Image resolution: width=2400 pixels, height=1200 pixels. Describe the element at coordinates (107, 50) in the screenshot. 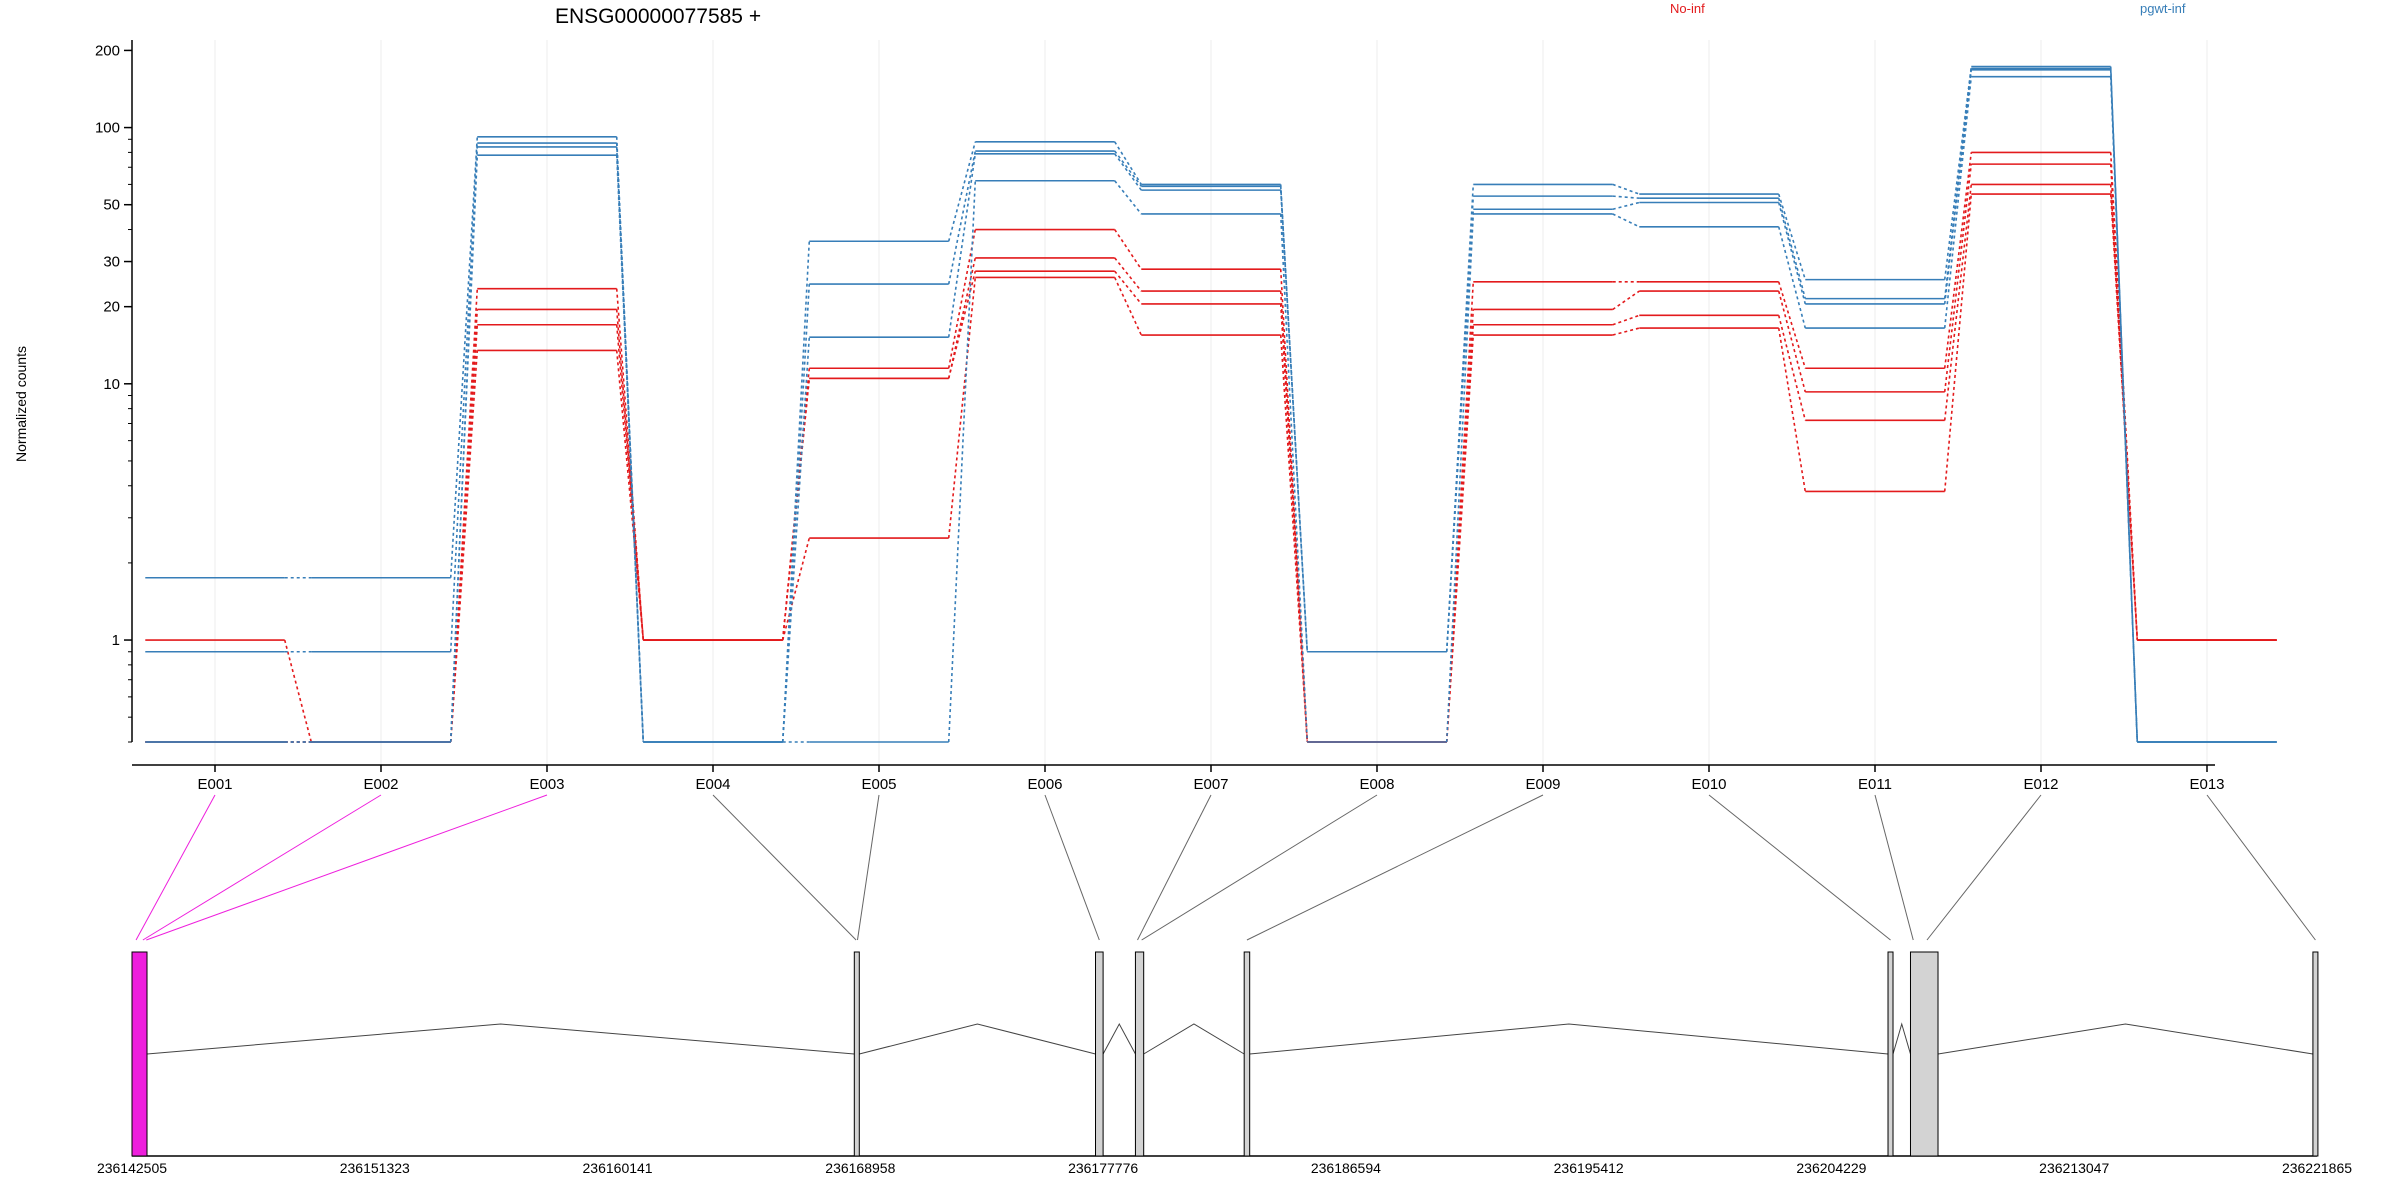

I see `y-tick-label: 200` at that location.